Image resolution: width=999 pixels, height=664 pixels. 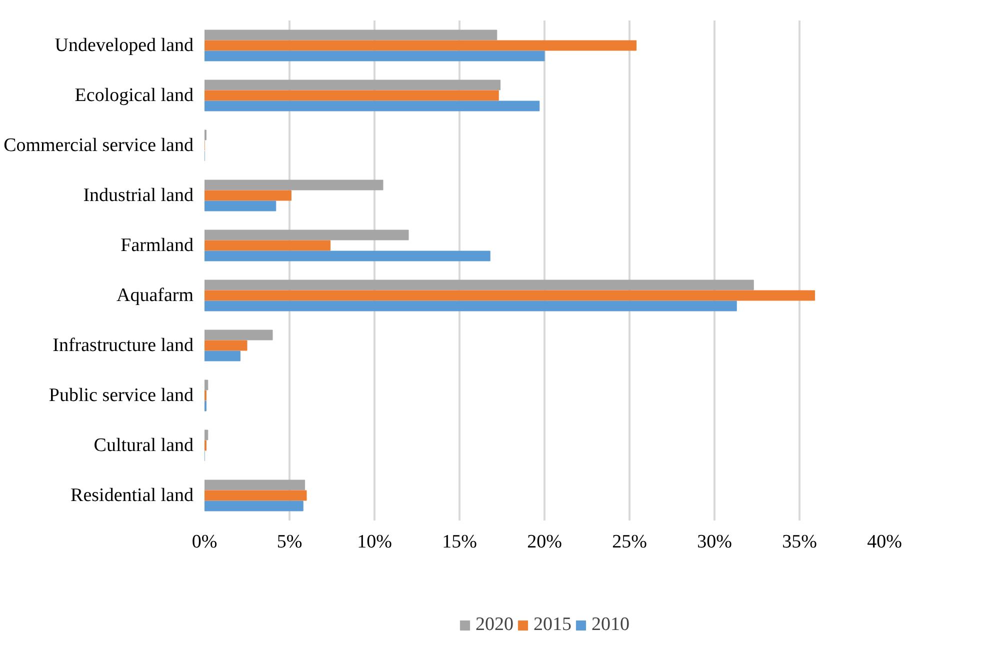 I want to click on legend-label: 2010, so click(x=611, y=625).